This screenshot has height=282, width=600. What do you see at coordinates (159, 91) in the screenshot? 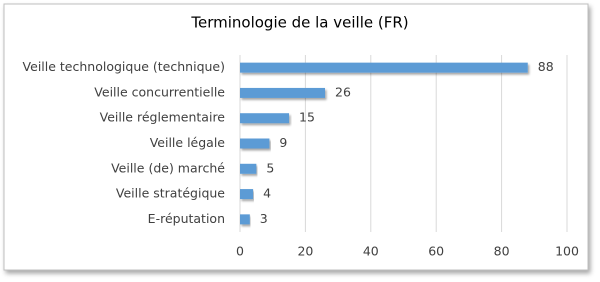
I see `y-tick-label: Veille concurrentielle` at bounding box center [159, 91].